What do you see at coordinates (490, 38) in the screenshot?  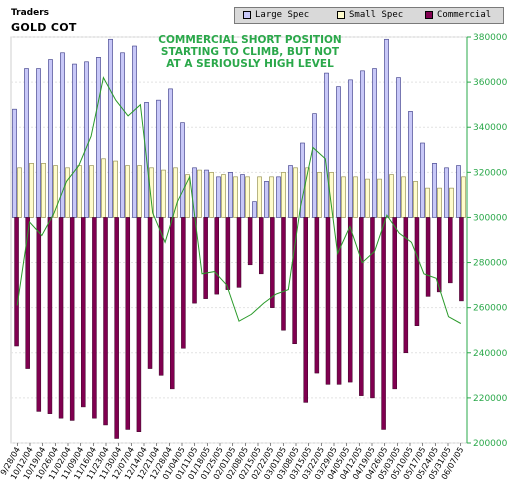 I see `y-tick-label: 380000` at bounding box center [490, 38].